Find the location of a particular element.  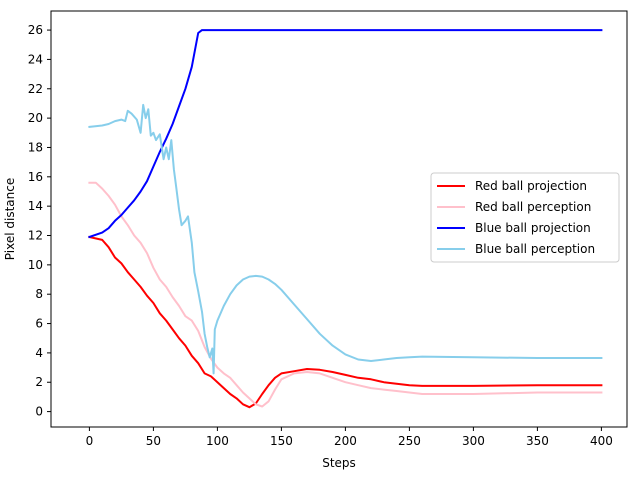

x-tick-label: 200 is located at coordinates (345, 441).